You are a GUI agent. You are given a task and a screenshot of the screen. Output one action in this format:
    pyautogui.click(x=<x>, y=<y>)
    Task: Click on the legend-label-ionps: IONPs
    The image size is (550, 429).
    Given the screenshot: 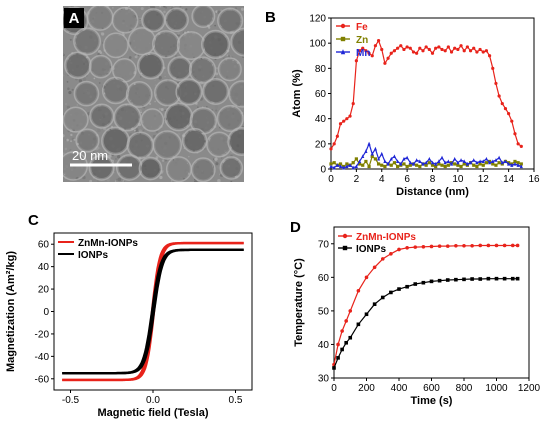 What is the action you would take?
    pyautogui.click(x=371, y=249)
    